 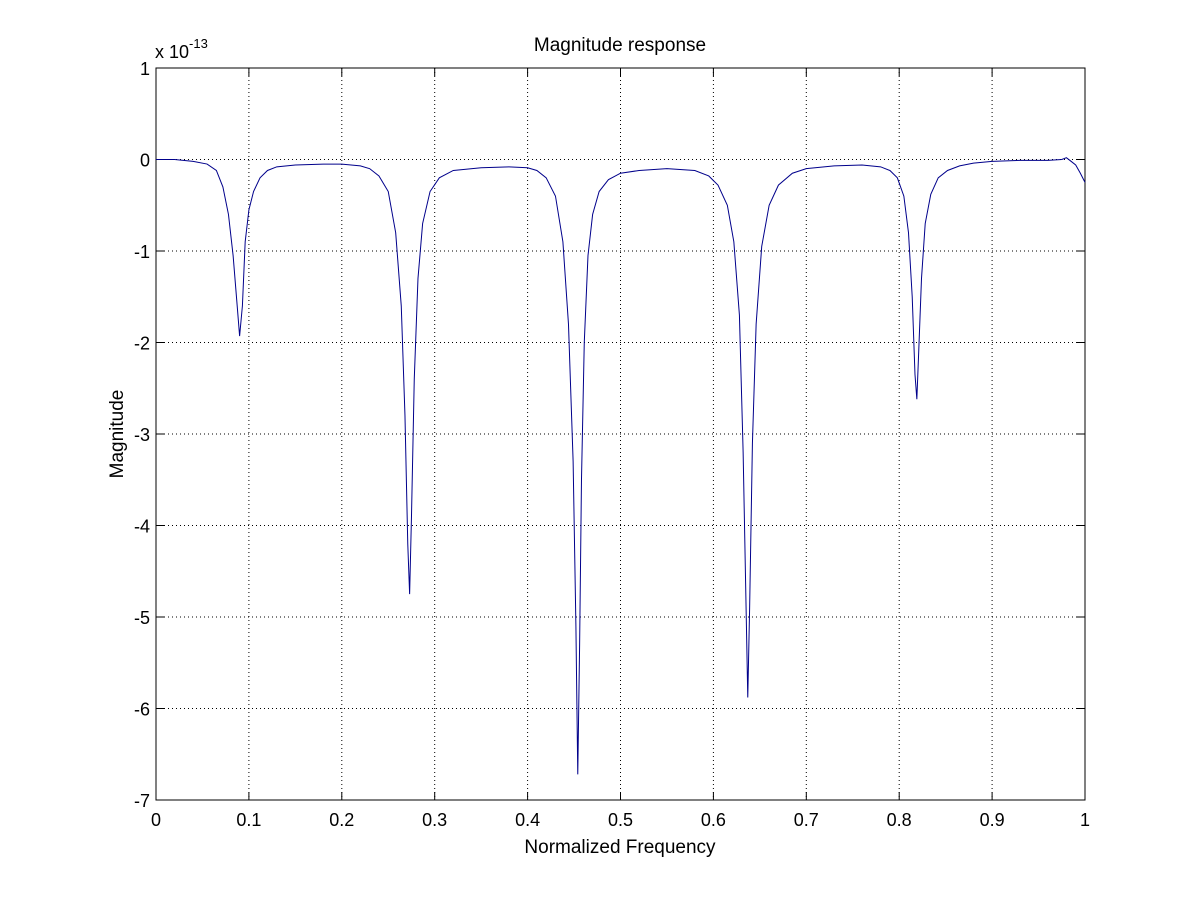 What do you see at coordinates (142, 801) in the screenshot?
I see `y-tick-label: -7` at bounding box center [142, 801].